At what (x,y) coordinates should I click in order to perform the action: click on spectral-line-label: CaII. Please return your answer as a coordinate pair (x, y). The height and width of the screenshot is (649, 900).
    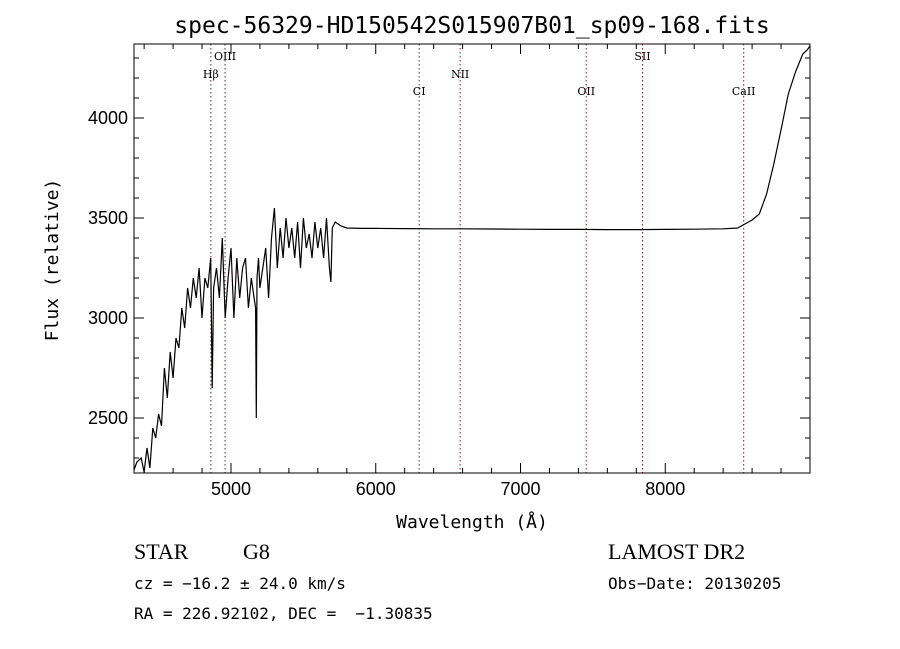
    Looking at the image, I should click on (744, 91).